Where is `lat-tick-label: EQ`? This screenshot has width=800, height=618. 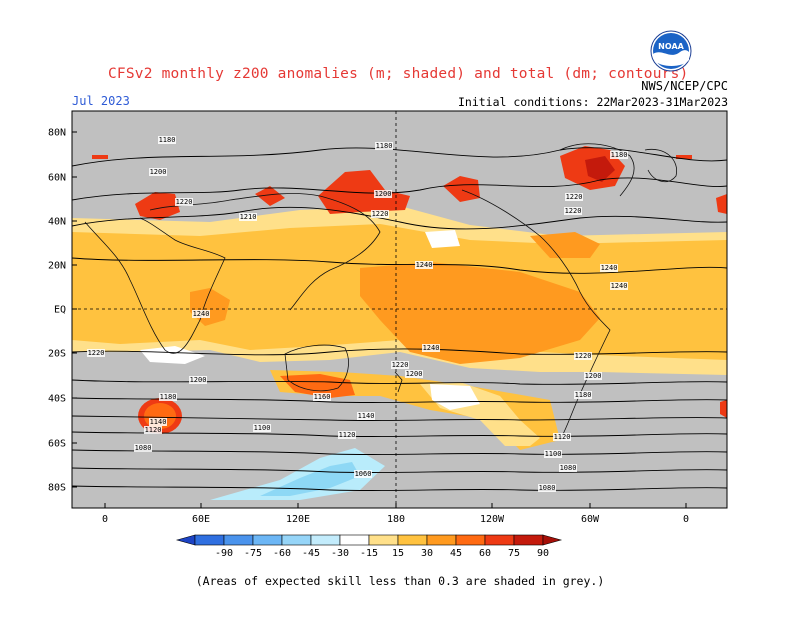
lat-tick-label: EQ is located at coordinates (60, 310).